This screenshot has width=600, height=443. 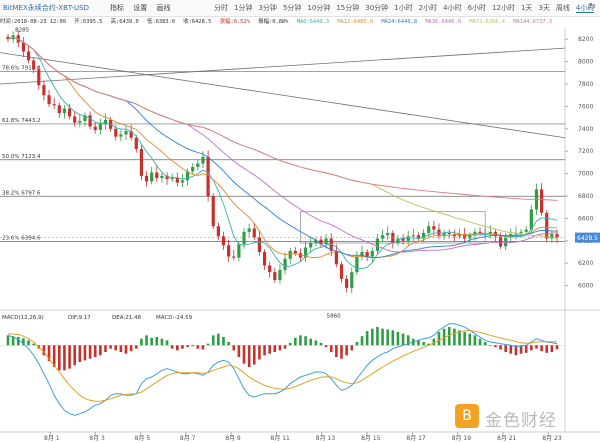 I want to click on timeframe-tab-12: 1天, so click(x=526, y=8).